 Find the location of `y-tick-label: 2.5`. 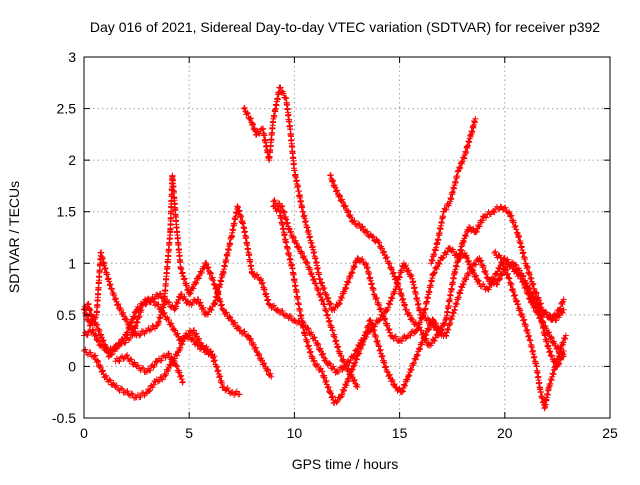

y-tick-label: 2.5 is located at coordinates (67, 109).